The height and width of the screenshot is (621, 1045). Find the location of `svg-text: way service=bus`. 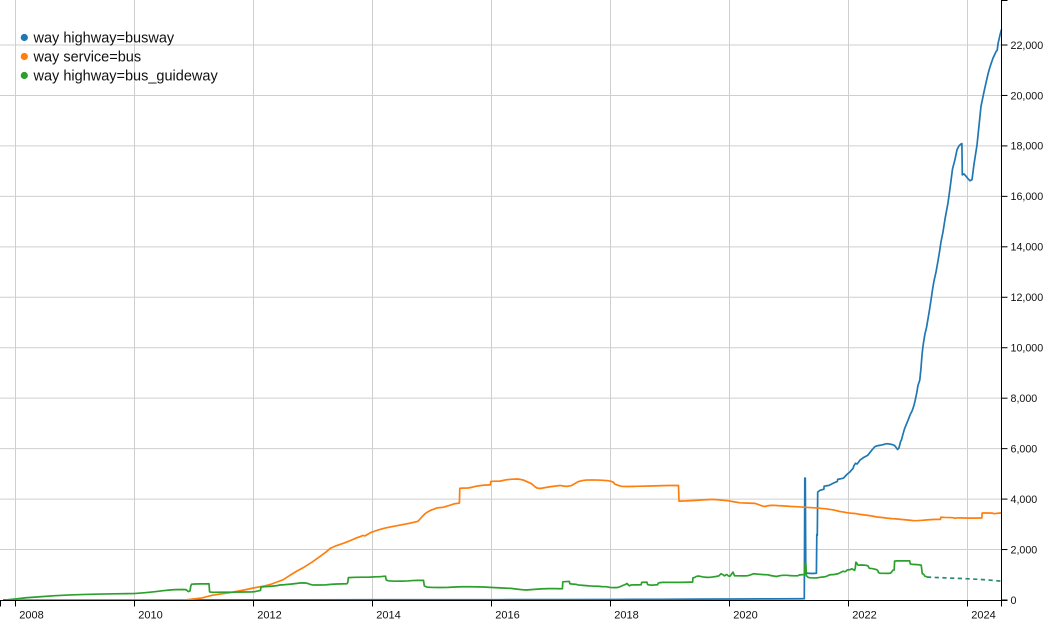

svg-text: way service=bus is located at coordinates (87, 58).